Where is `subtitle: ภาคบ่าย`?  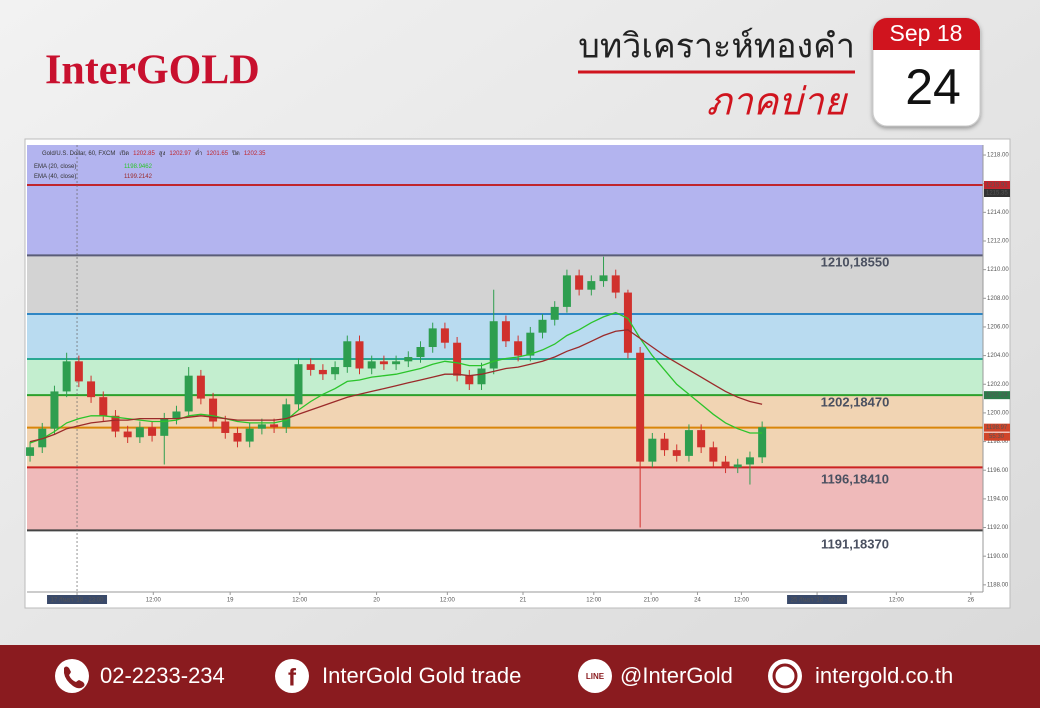
subtitle: ภาคบ่าย is located at coordinates (777, 102).